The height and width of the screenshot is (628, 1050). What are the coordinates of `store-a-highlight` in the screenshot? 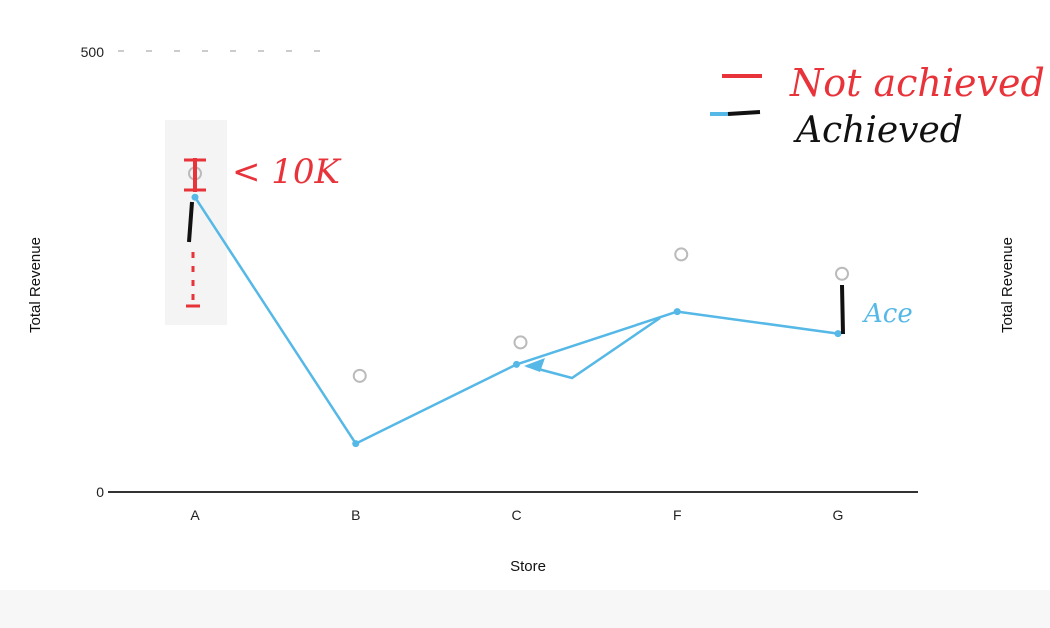 It's located at (196, 222).